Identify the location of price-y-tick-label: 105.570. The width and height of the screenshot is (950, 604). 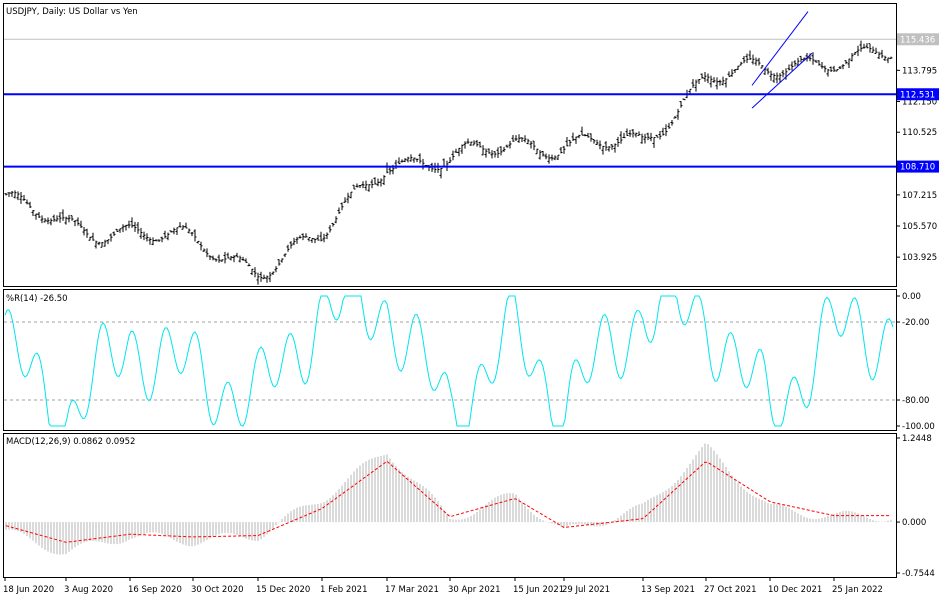
(919, 227).